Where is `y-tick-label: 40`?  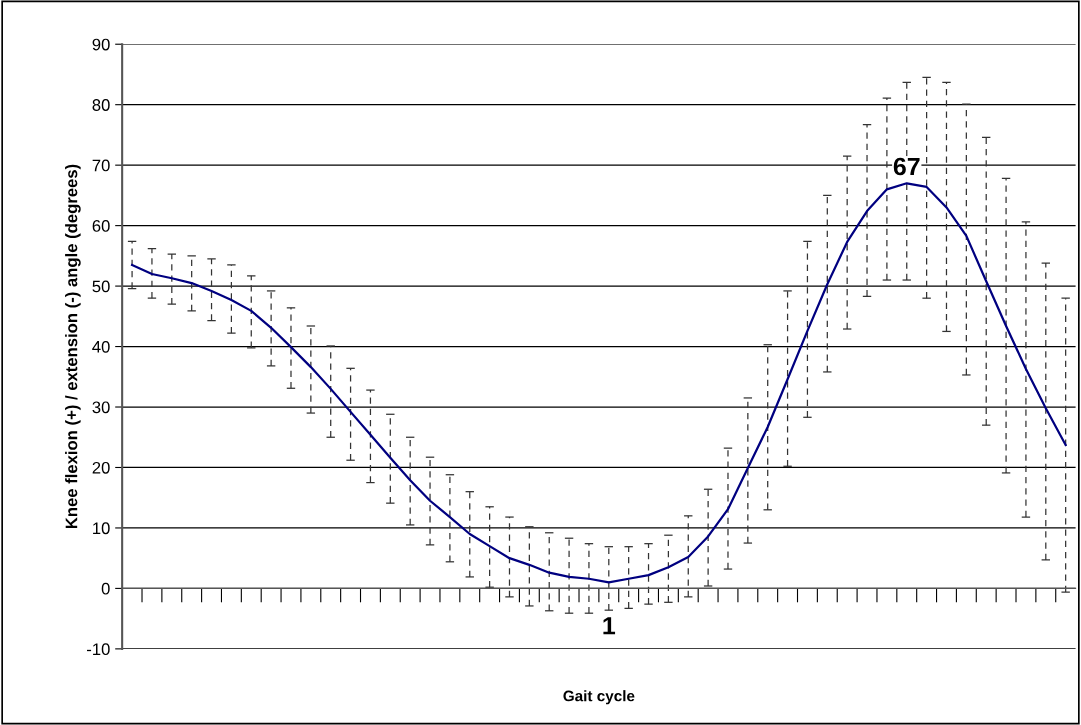 y-tick-label: 40 is located at coordinates (101, 346).